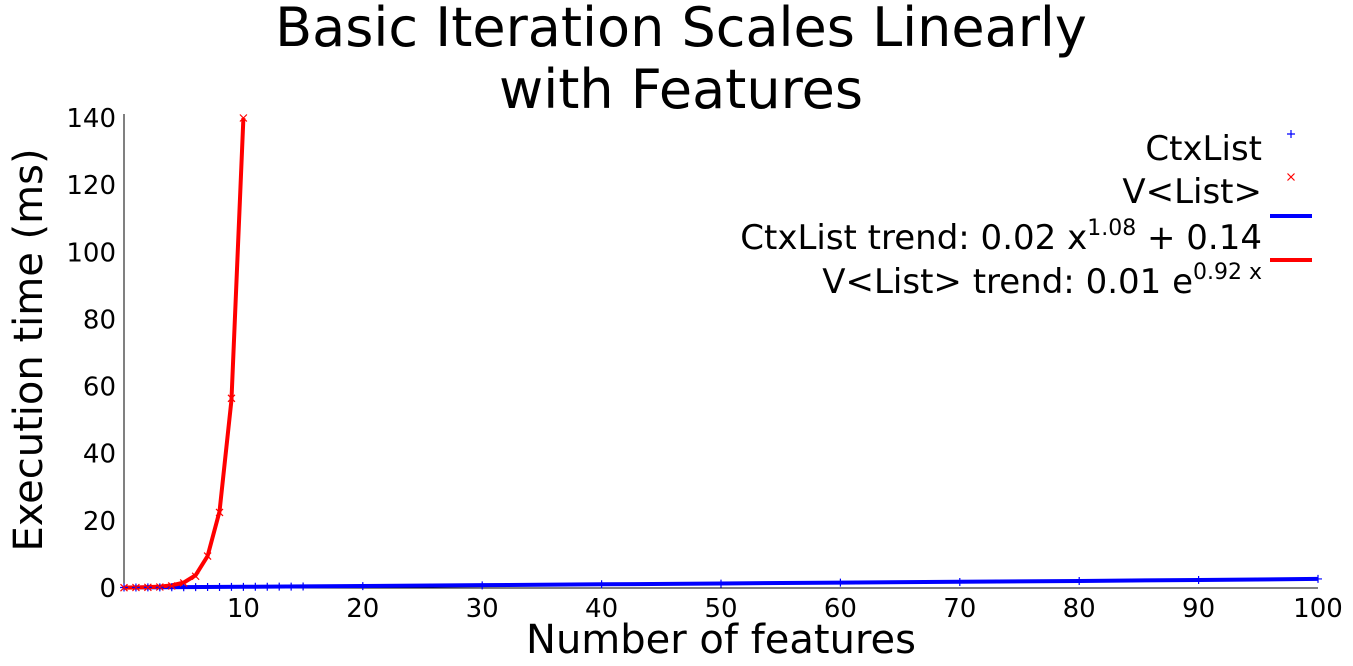 Image resolution: width=1353 pixels, height=666 pixels. Describe the element at coordinates (99, 522) in the screenshot. I see `y-tick-label: 20` at that location.